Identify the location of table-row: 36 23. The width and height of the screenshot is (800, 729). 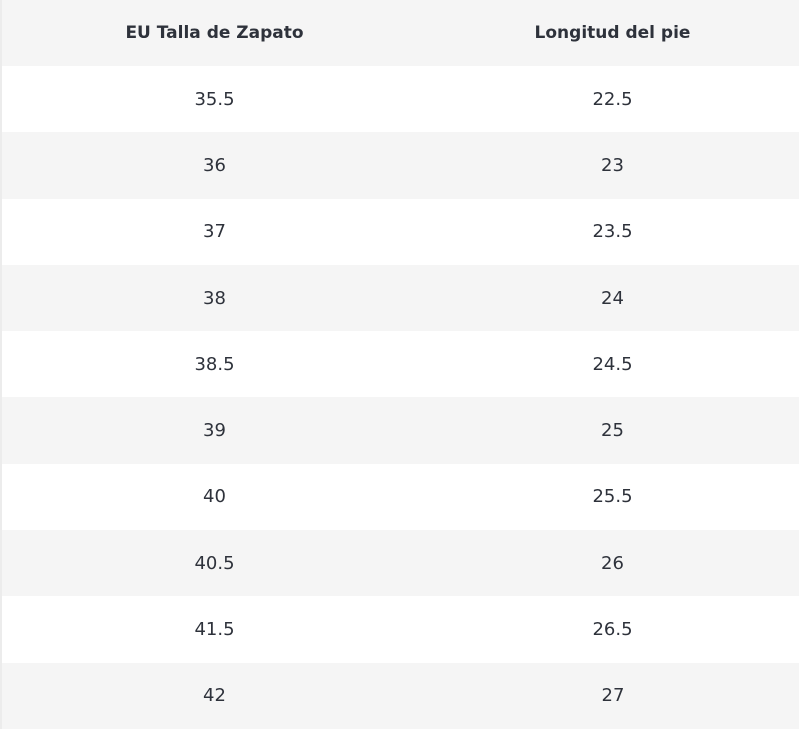
(400, 165).